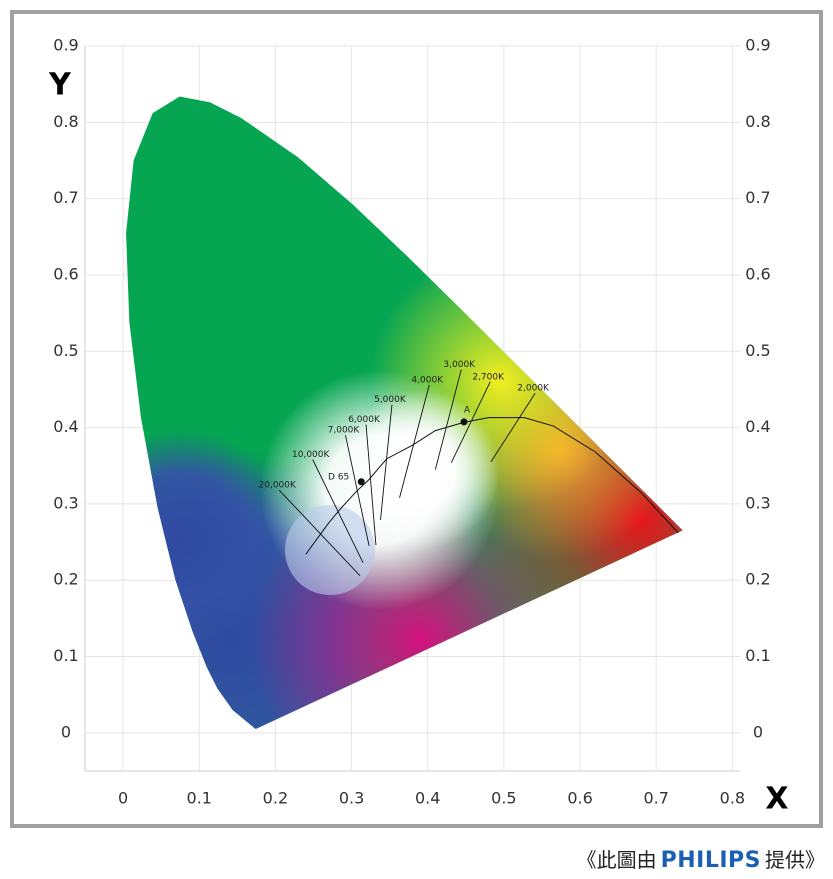 The height and width of the screenshot is (879, 833). I want to click on y-tick-label-right: 0.4, so click(757, 426).